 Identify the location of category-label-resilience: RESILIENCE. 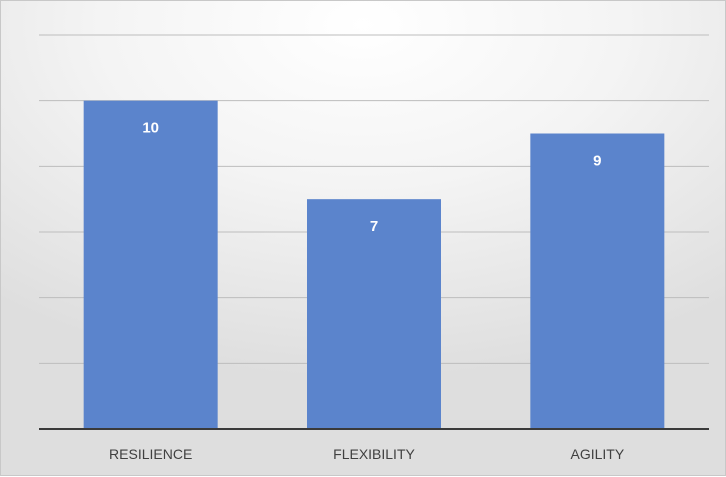
(150, 454).